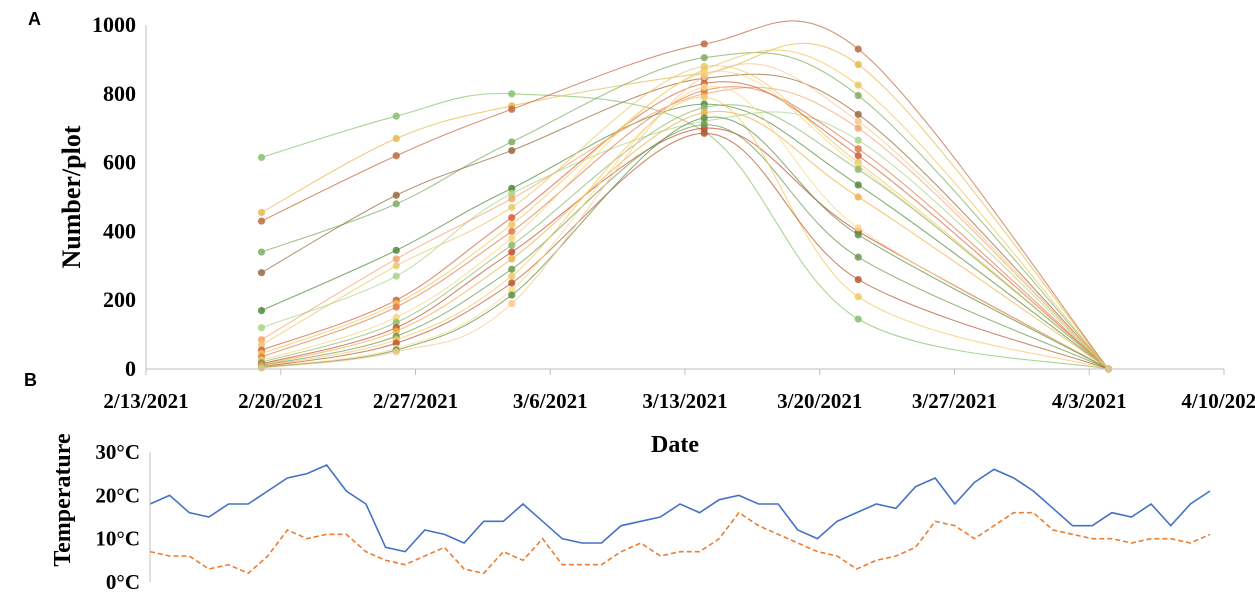  What do you see at coordinates (114, 196) in the screenshot?
I see `y-tick-labels: 0 200 400 600 800 1000` at bounding box center [114, 196].